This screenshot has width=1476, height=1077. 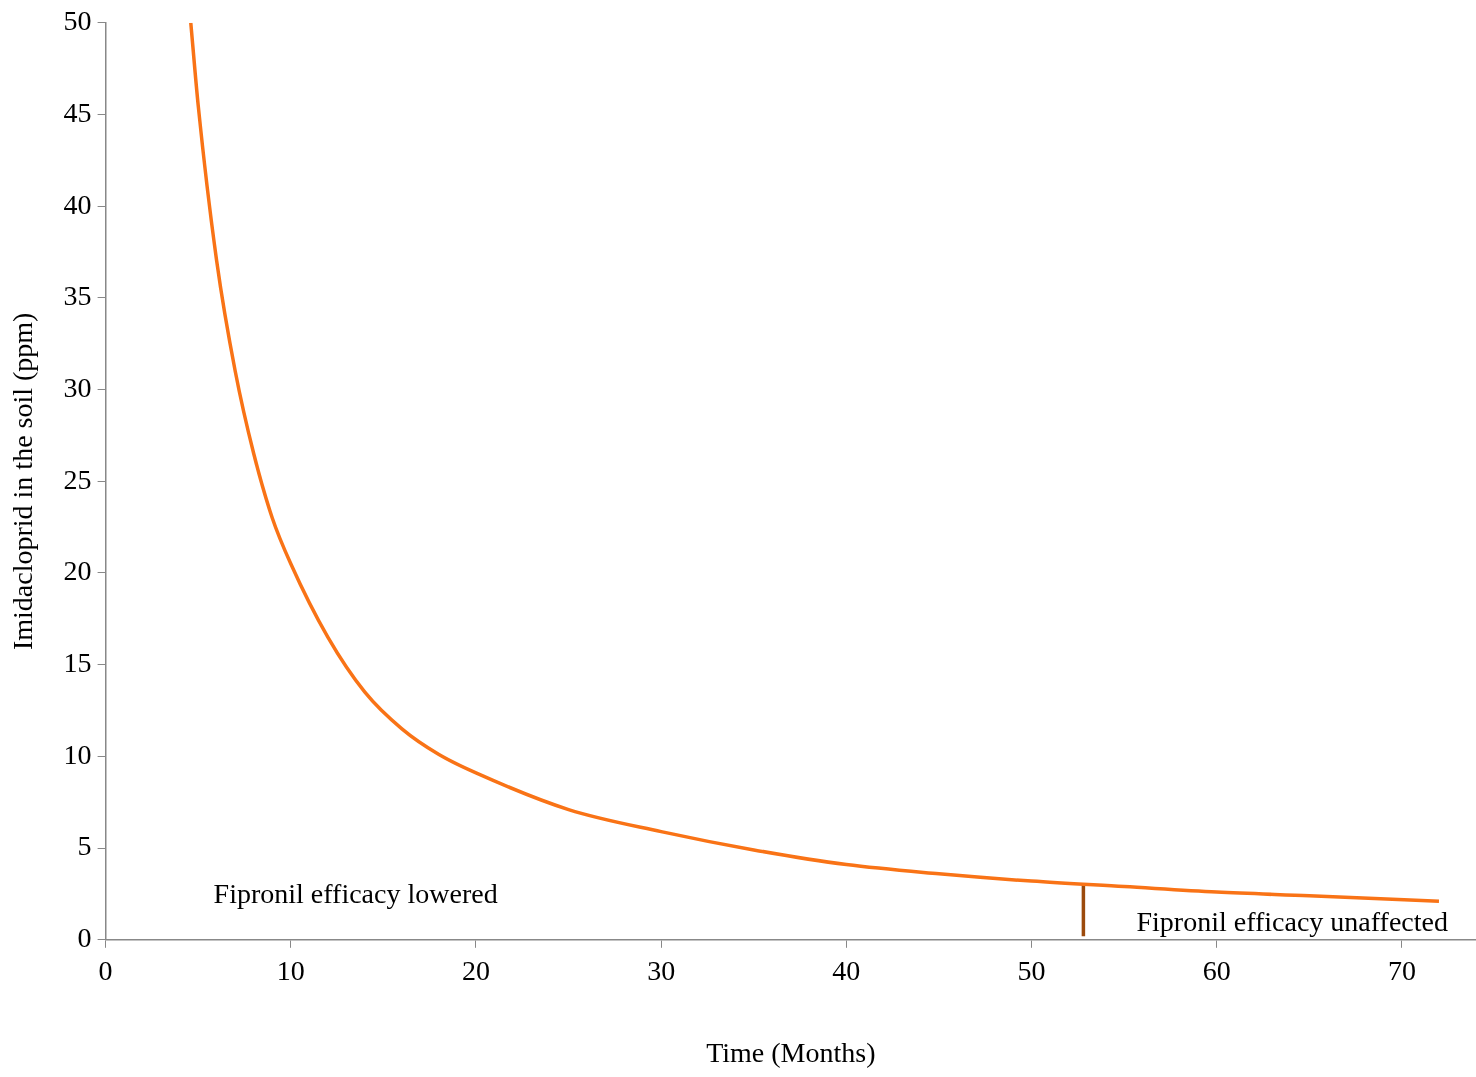 What do you see at coordinates (846, 970) in the screenshot?
I see `x-tick-label: 40` at bounding box center [846, 970].